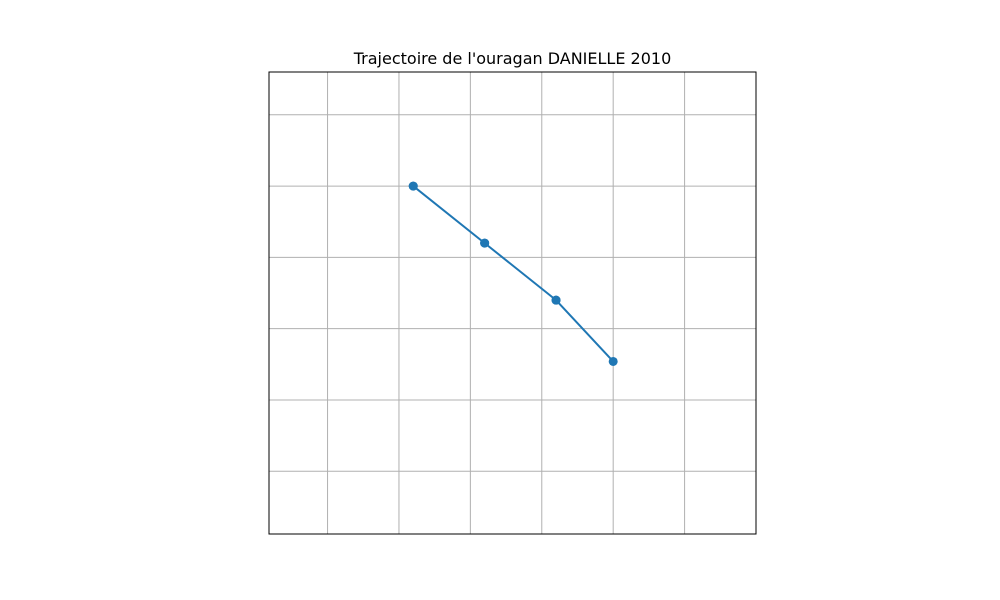 The image size is (1000, 600). Describe the element at coordinates (512, 58) in the screenshot. I see `chart-title: Trajectoire de l'ouragan DANIELLE 2010` at that location.